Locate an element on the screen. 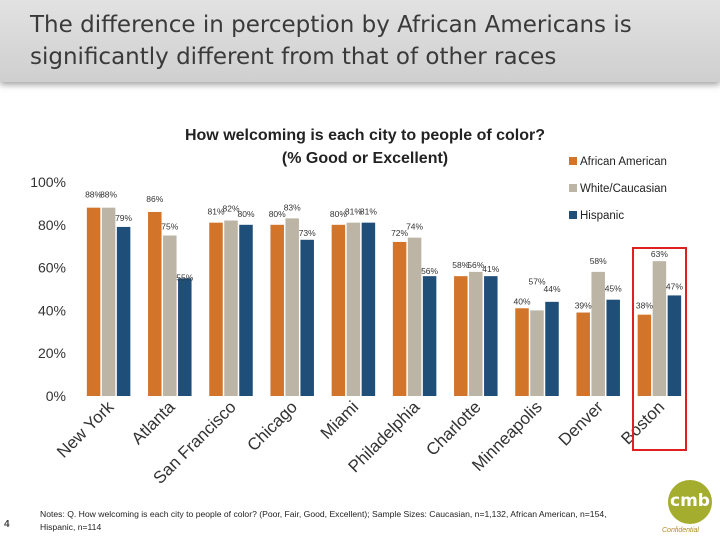 The width and height of the screenshot is (720, 540). y-tick-label: 20% is located at coordinates (52, 353).